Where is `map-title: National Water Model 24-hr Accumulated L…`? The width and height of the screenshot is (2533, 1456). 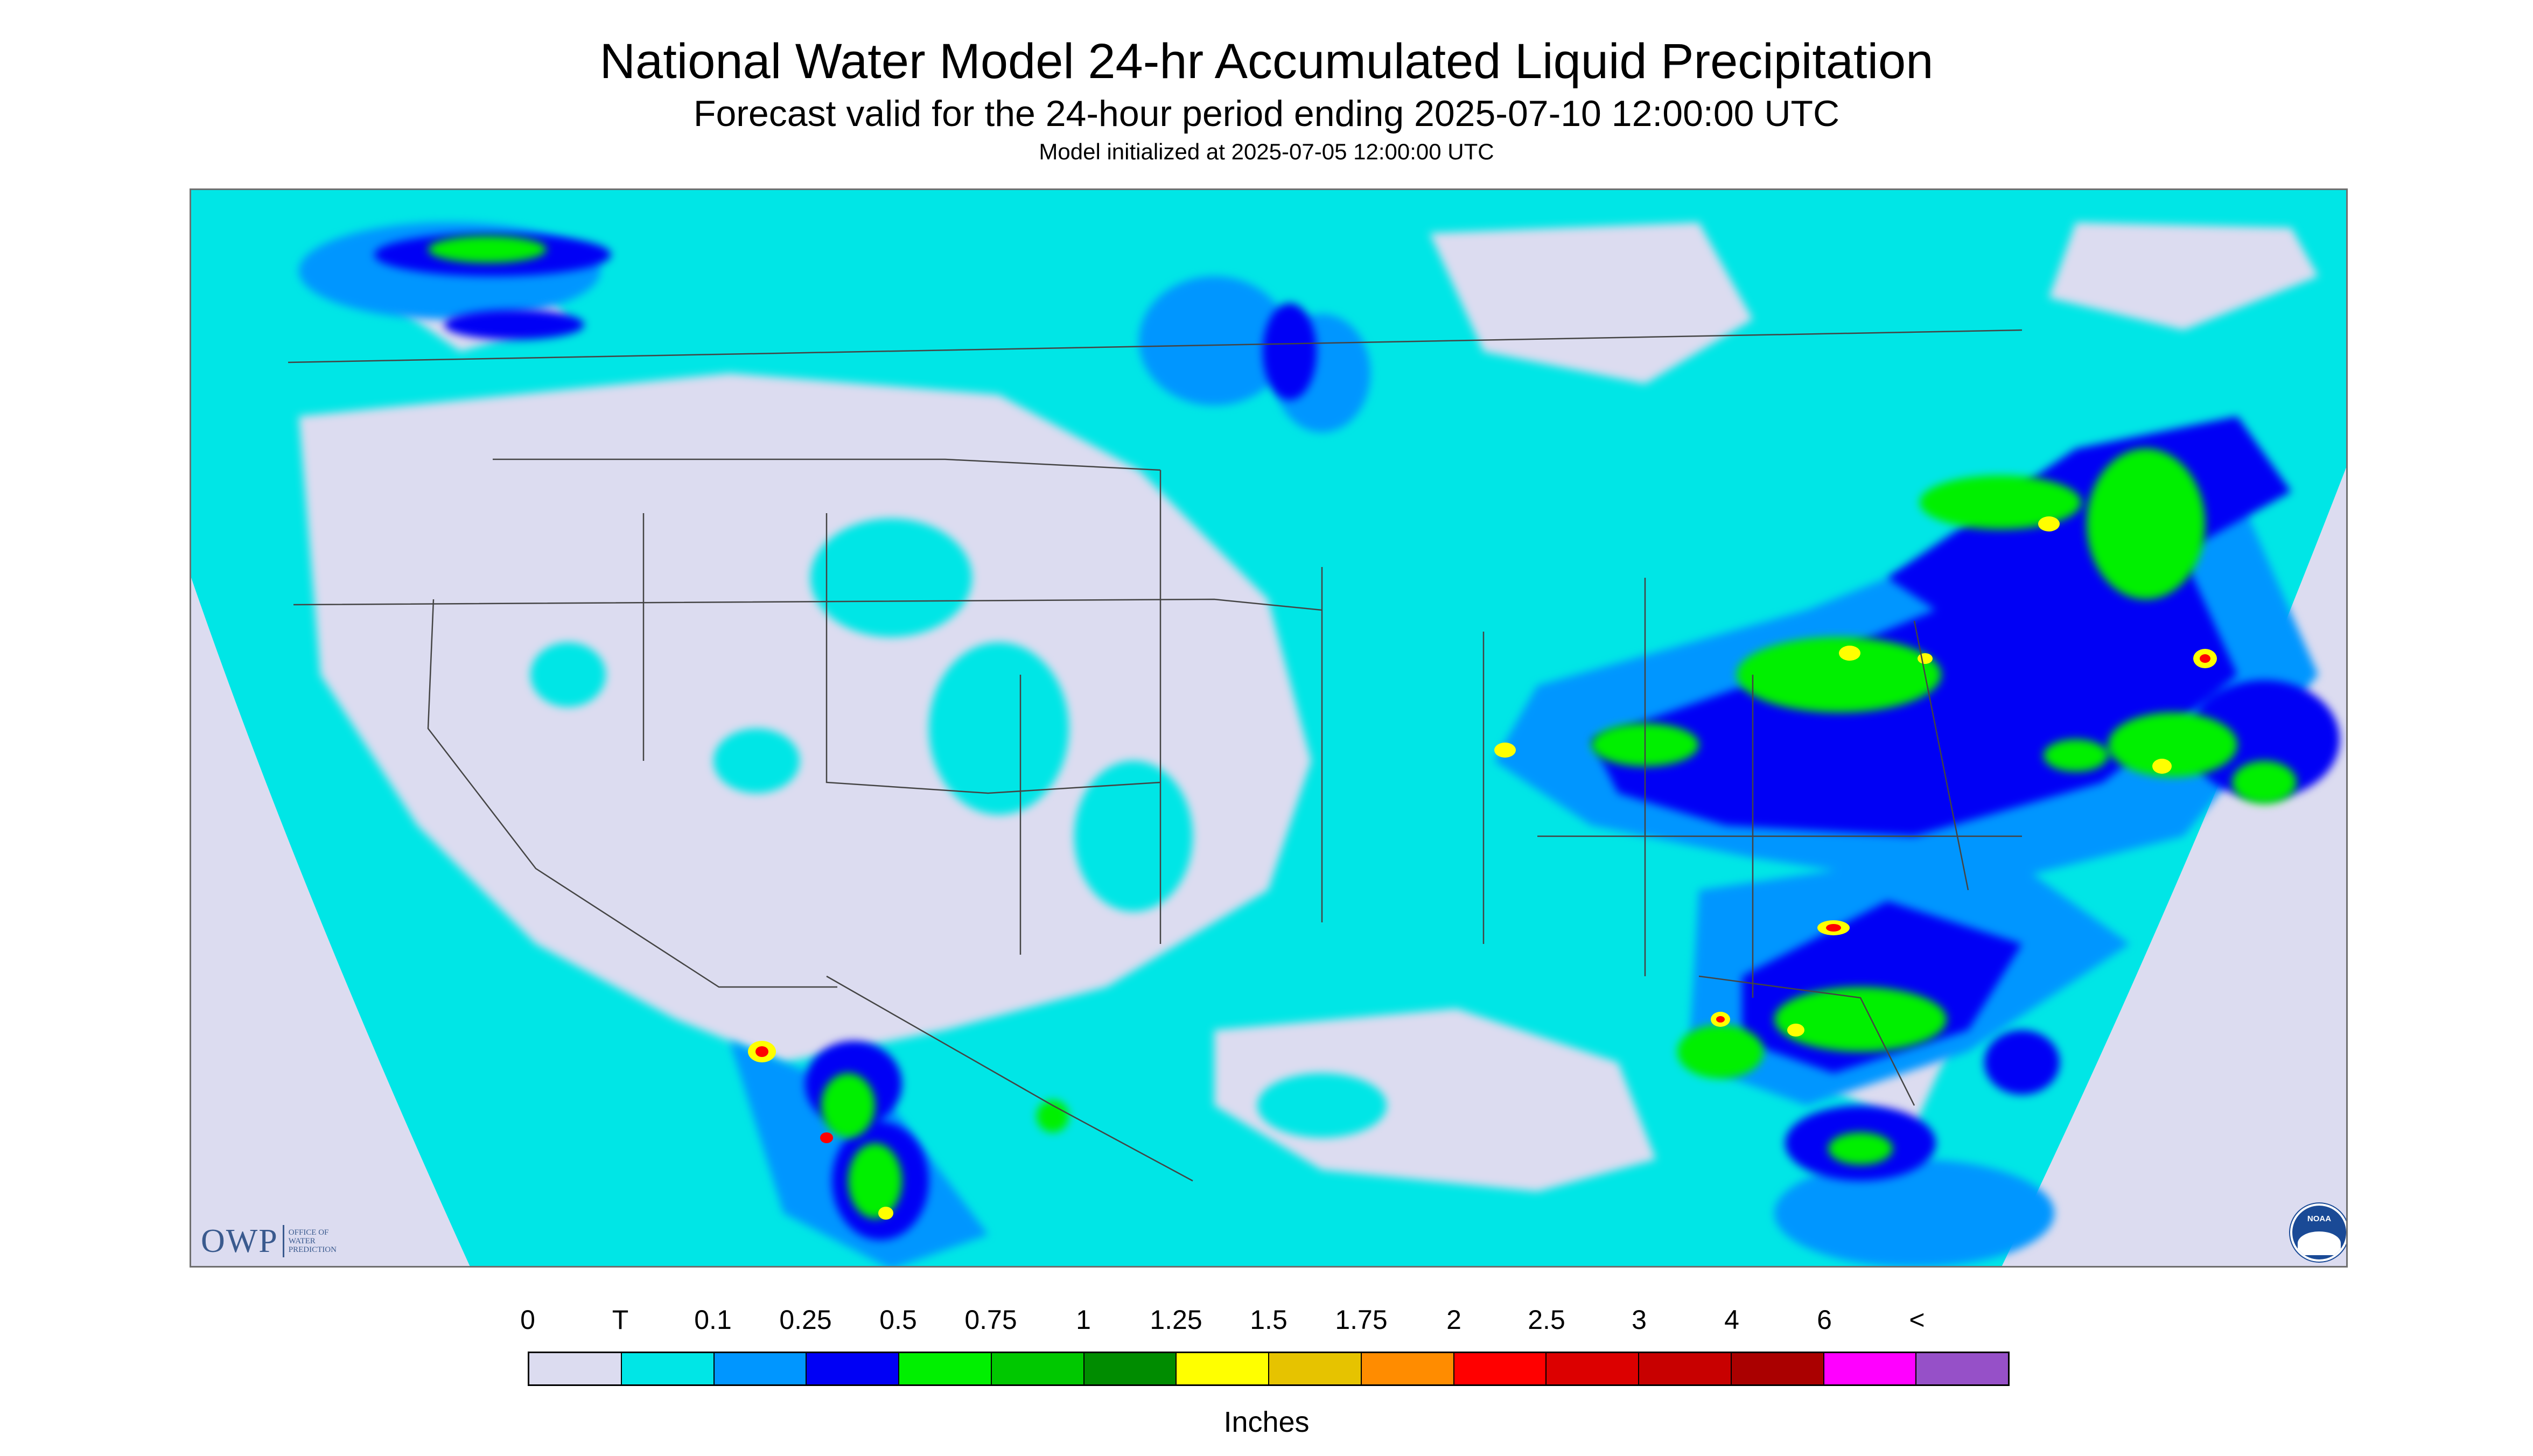
map-title: National Water Model 24-hr Accumulated L… is located at coordinates (1266, 61).